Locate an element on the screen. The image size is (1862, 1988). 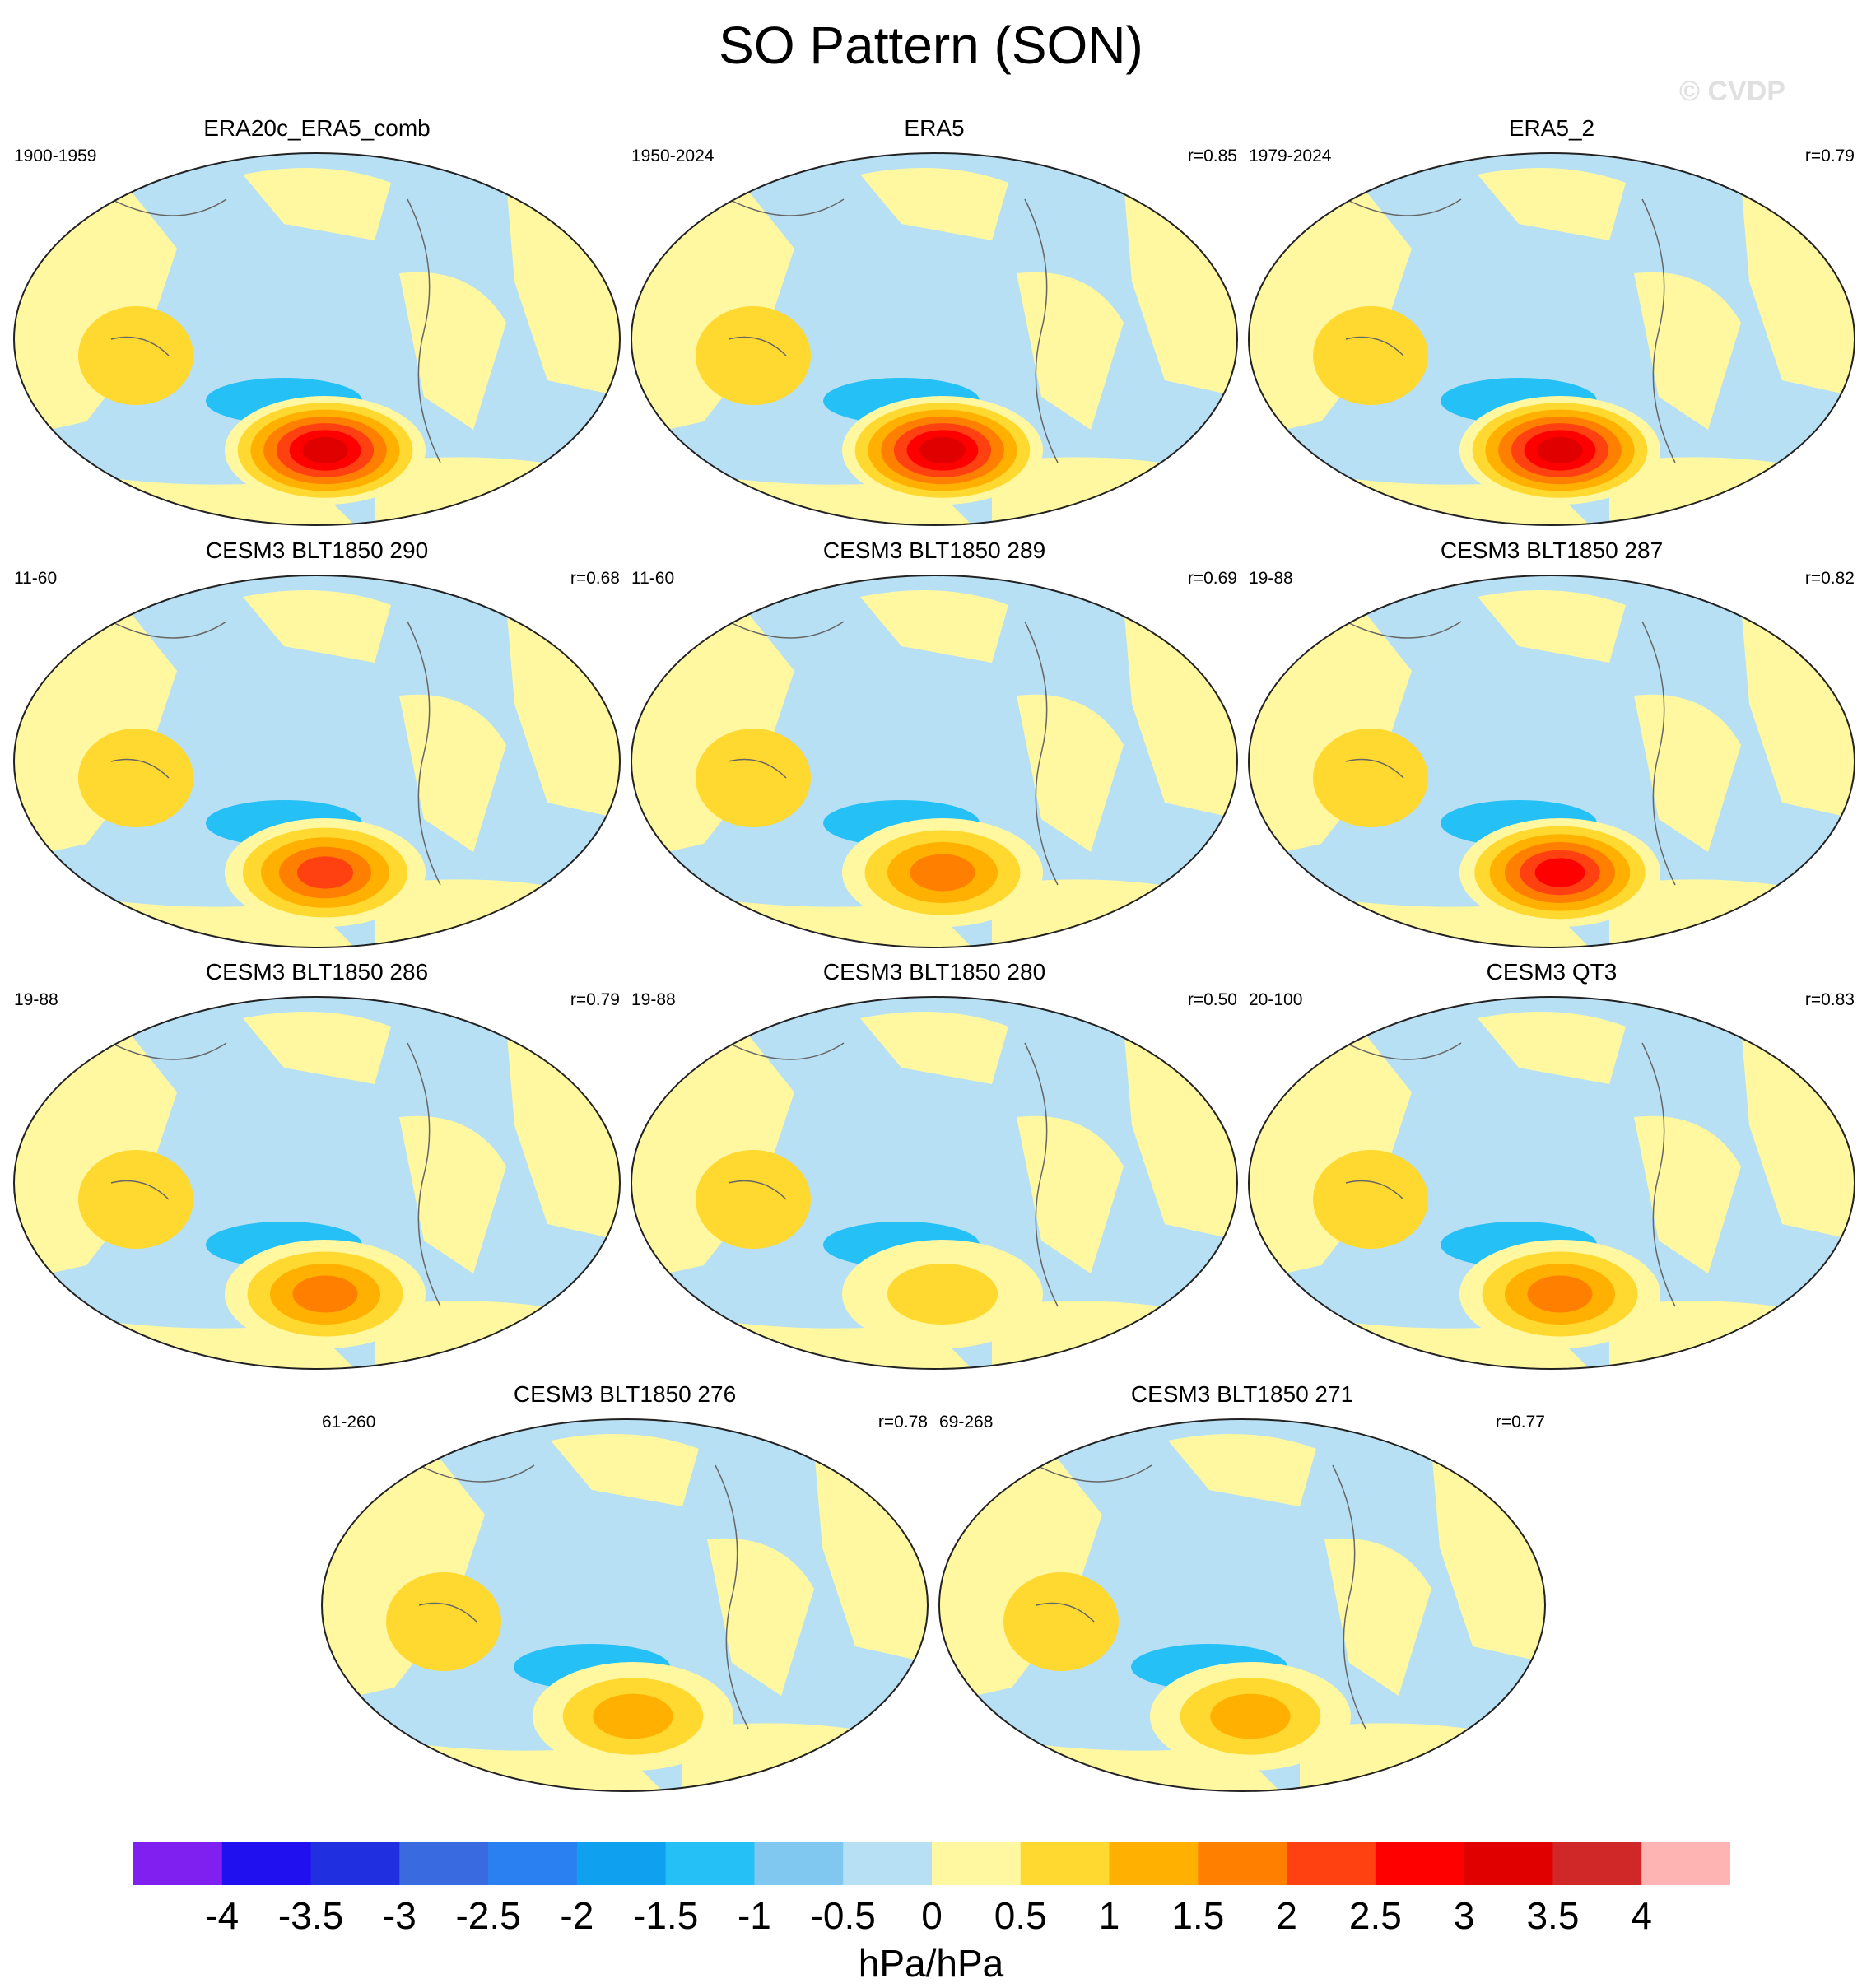
colorbar-tick-label: 1 is located at coordinates (1109, 1915).